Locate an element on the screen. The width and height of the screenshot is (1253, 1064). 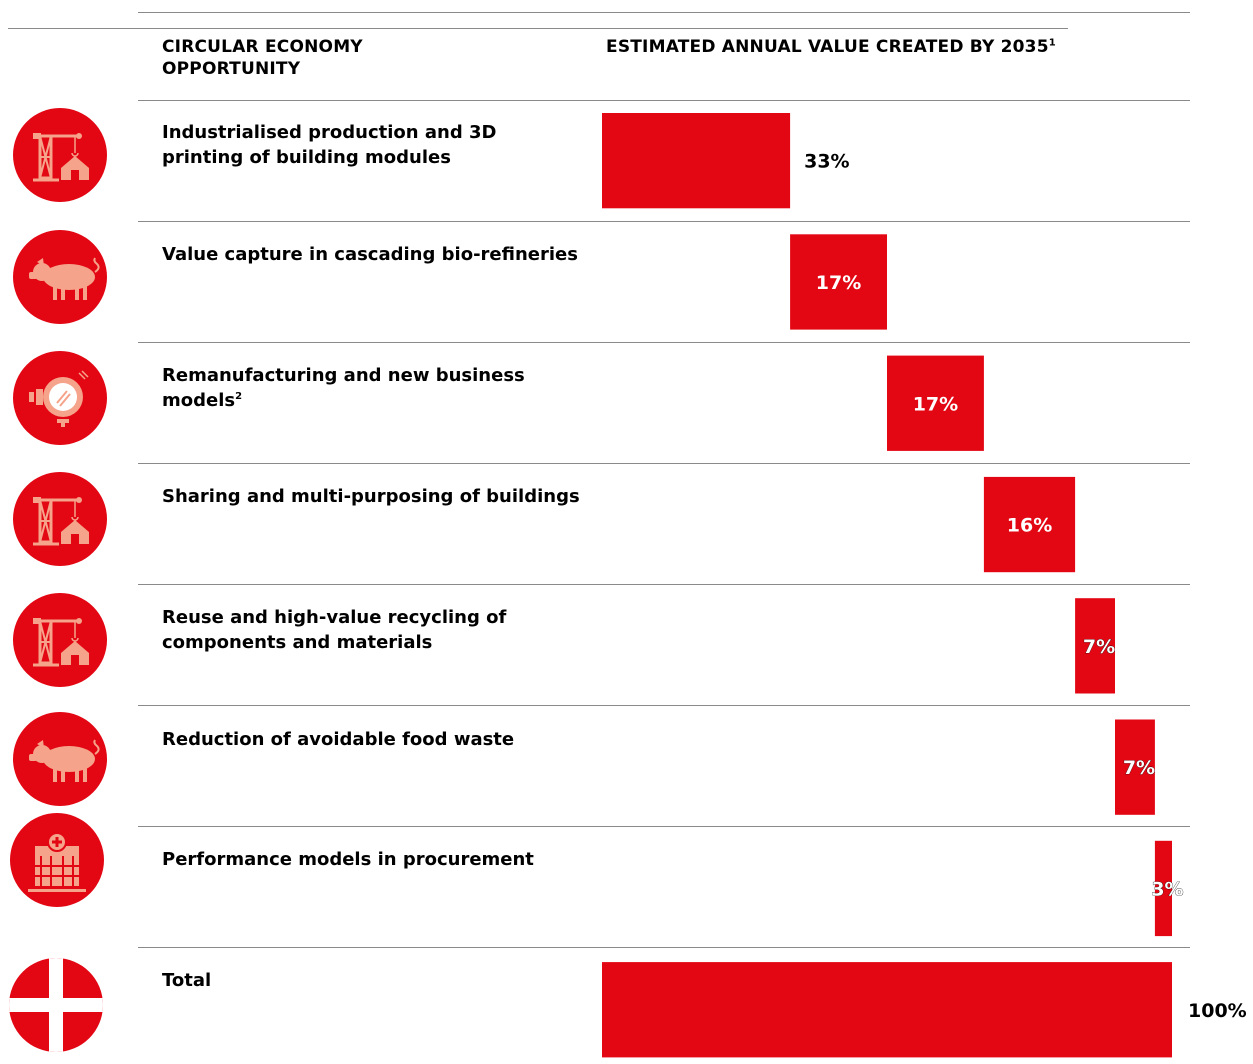
column-header-text: ESTIMATED ANNUAL VALUE CREATED BY 2035 is located at coordinates (827, 47).